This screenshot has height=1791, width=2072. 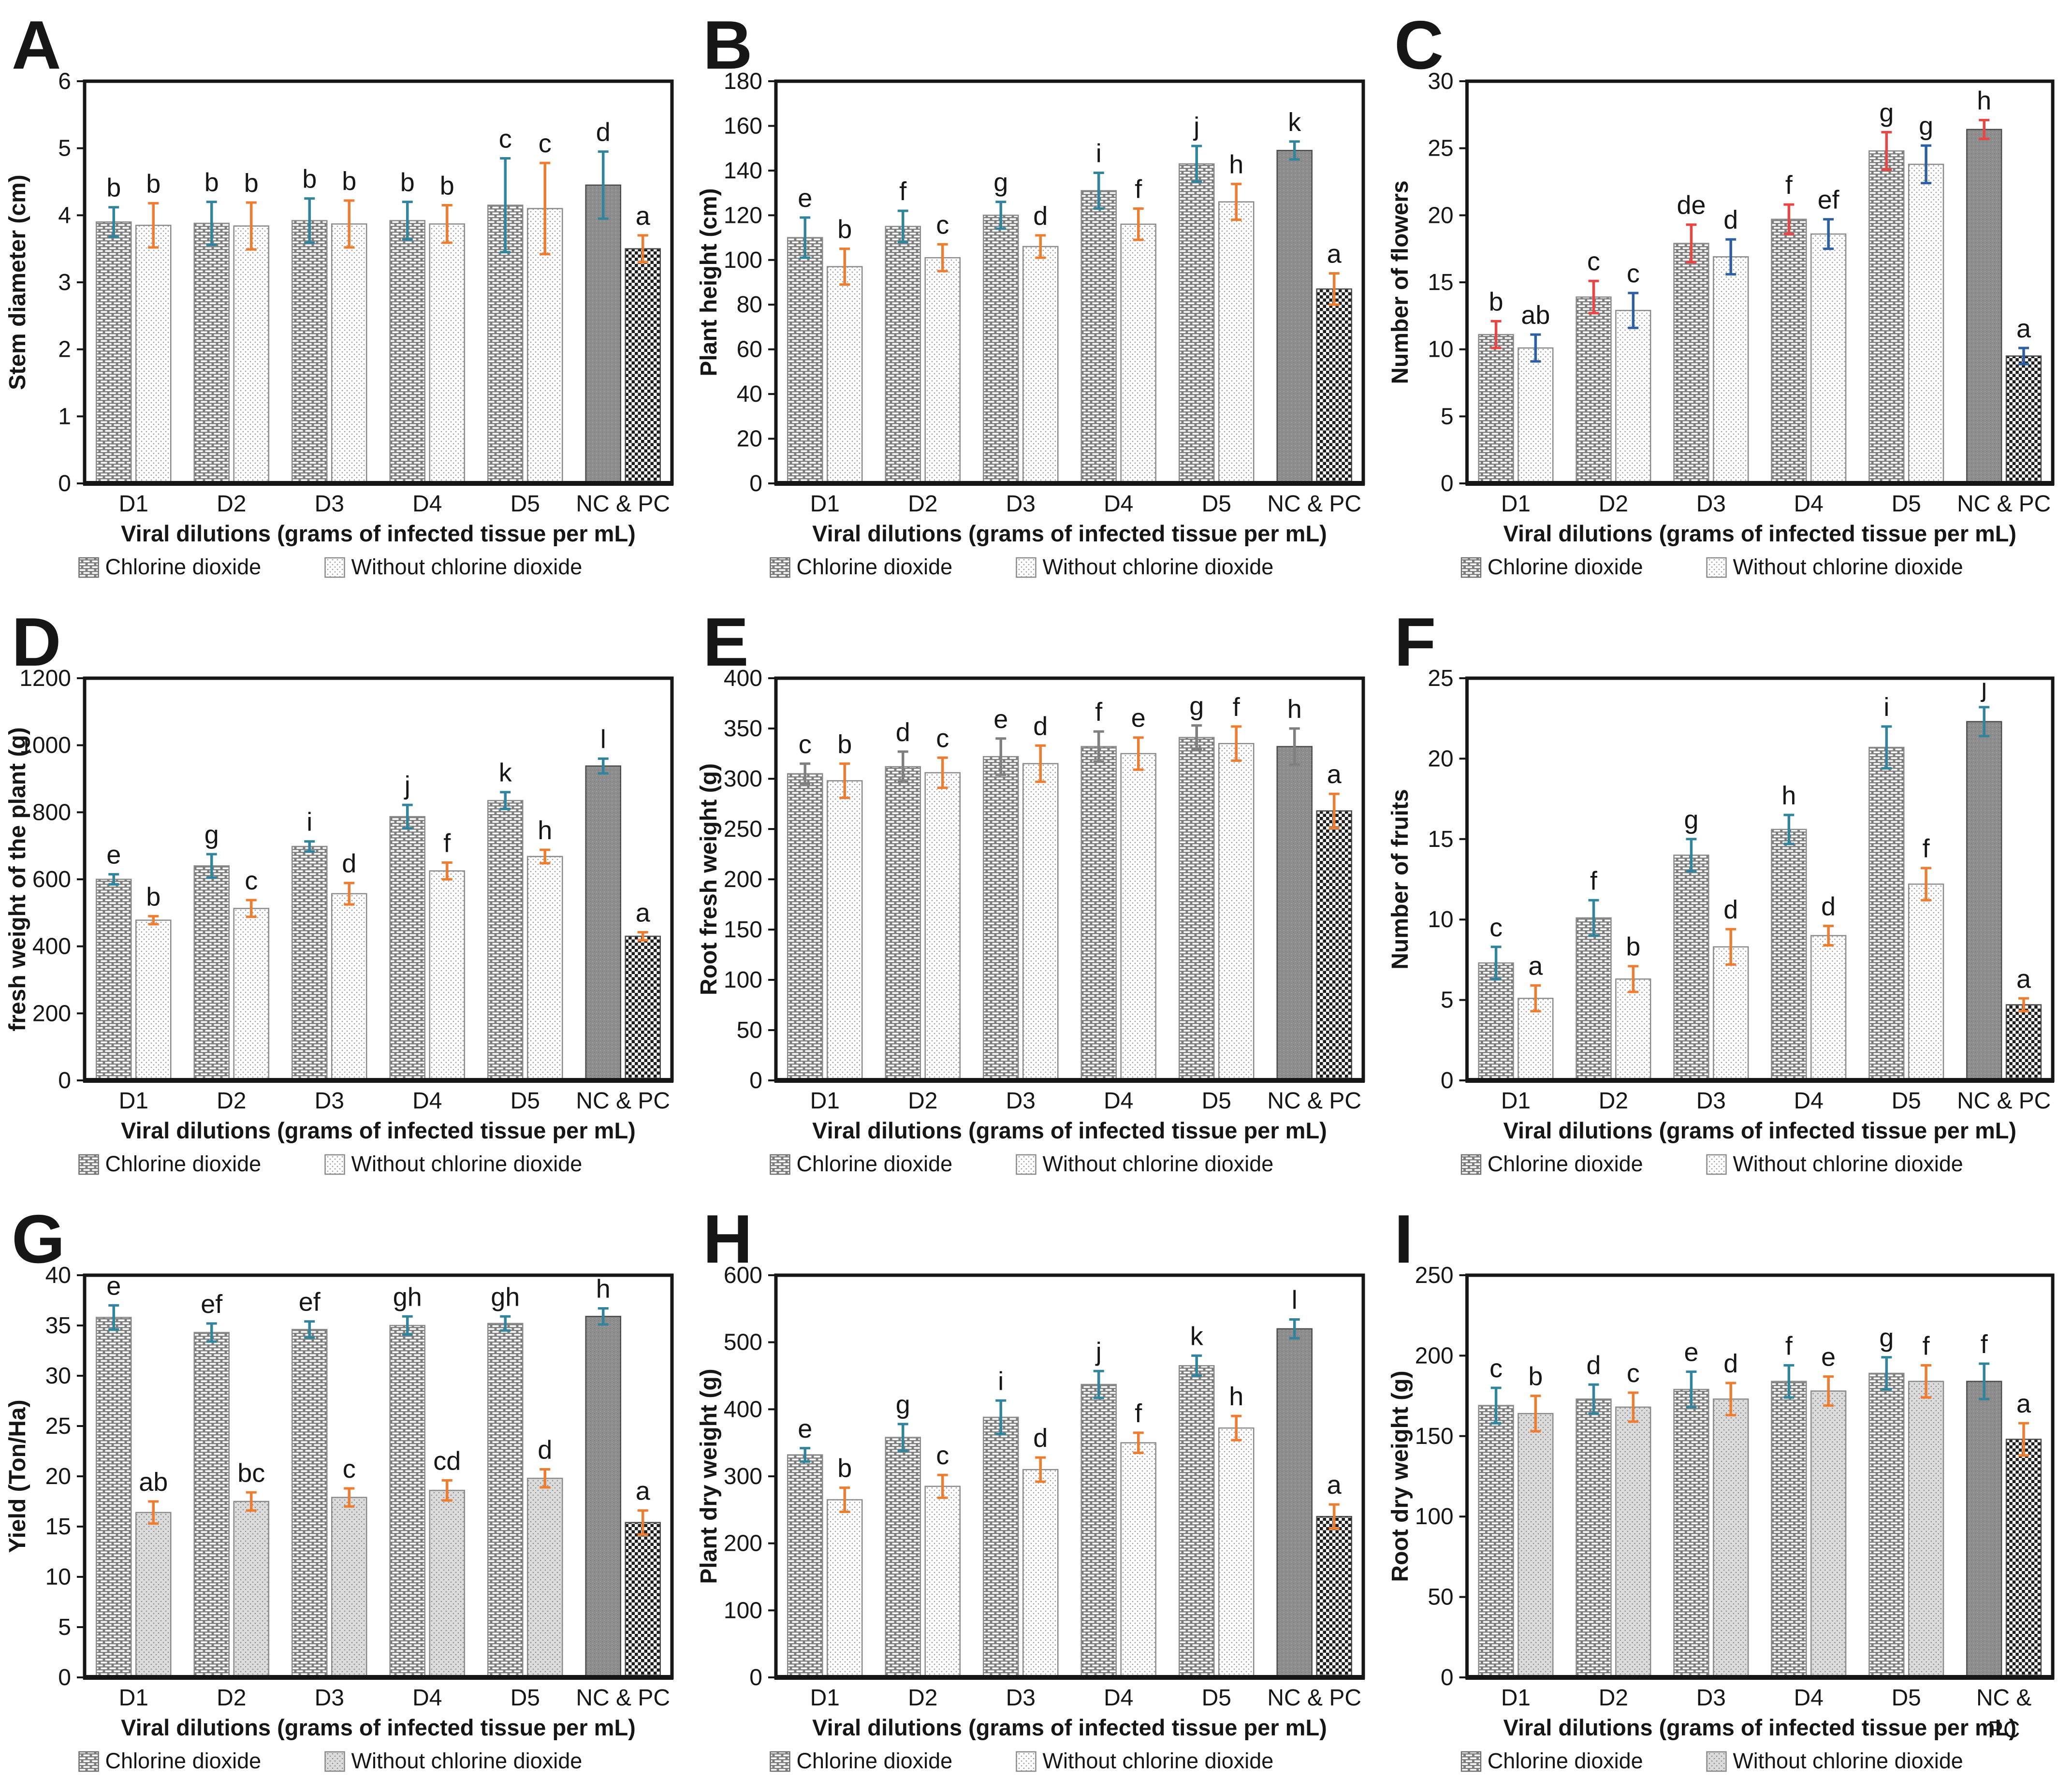 What do you see at coordinates (743, 1476) in the screenshot?
I see `y-tick-label: 300` at bounding box center [743, 1476].